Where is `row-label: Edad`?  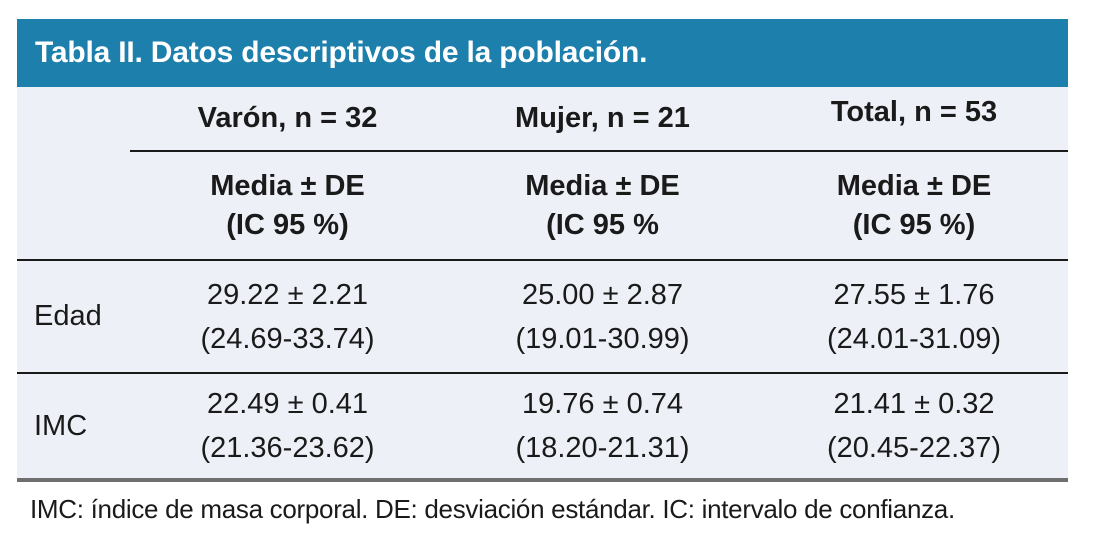
row-label: Edad is located at coordinates (73, 316).